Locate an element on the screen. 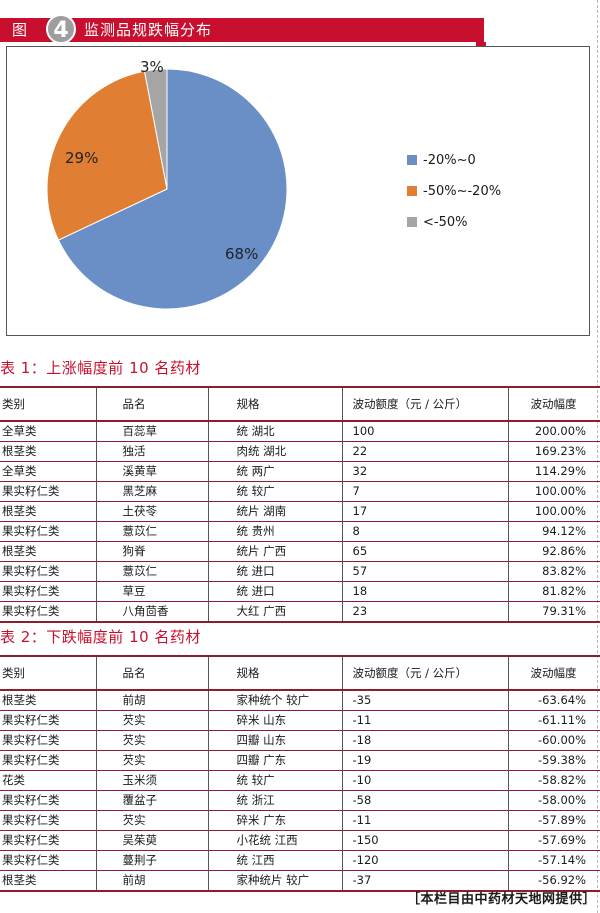 The width and height of the screenshot is (600, 913). cell-change-amount: -35 is located at coordinates (424, 700).